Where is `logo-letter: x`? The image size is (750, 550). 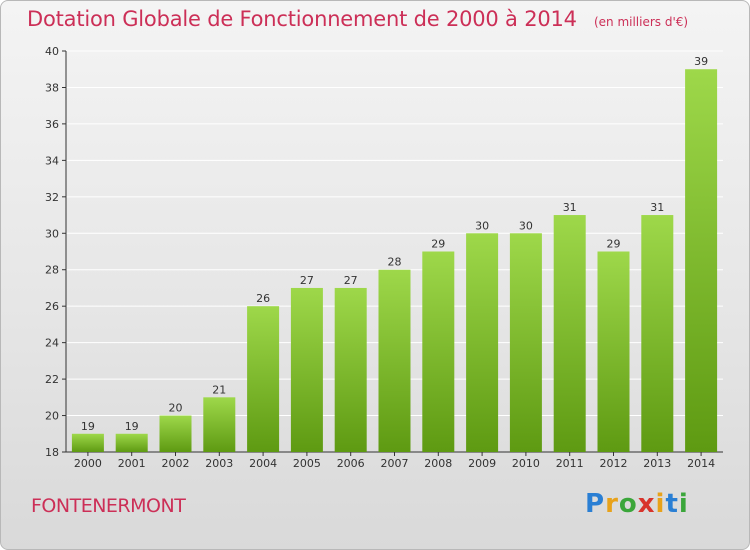 logo-letter: x is located at coordinates (646, 504).